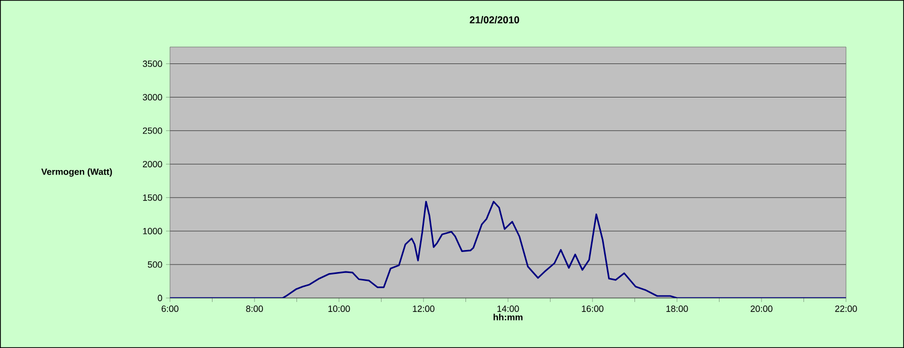  Describe the element at coordinates (508, 309) in the screenshot. I see `x-tick-label: 14:00` at that location.